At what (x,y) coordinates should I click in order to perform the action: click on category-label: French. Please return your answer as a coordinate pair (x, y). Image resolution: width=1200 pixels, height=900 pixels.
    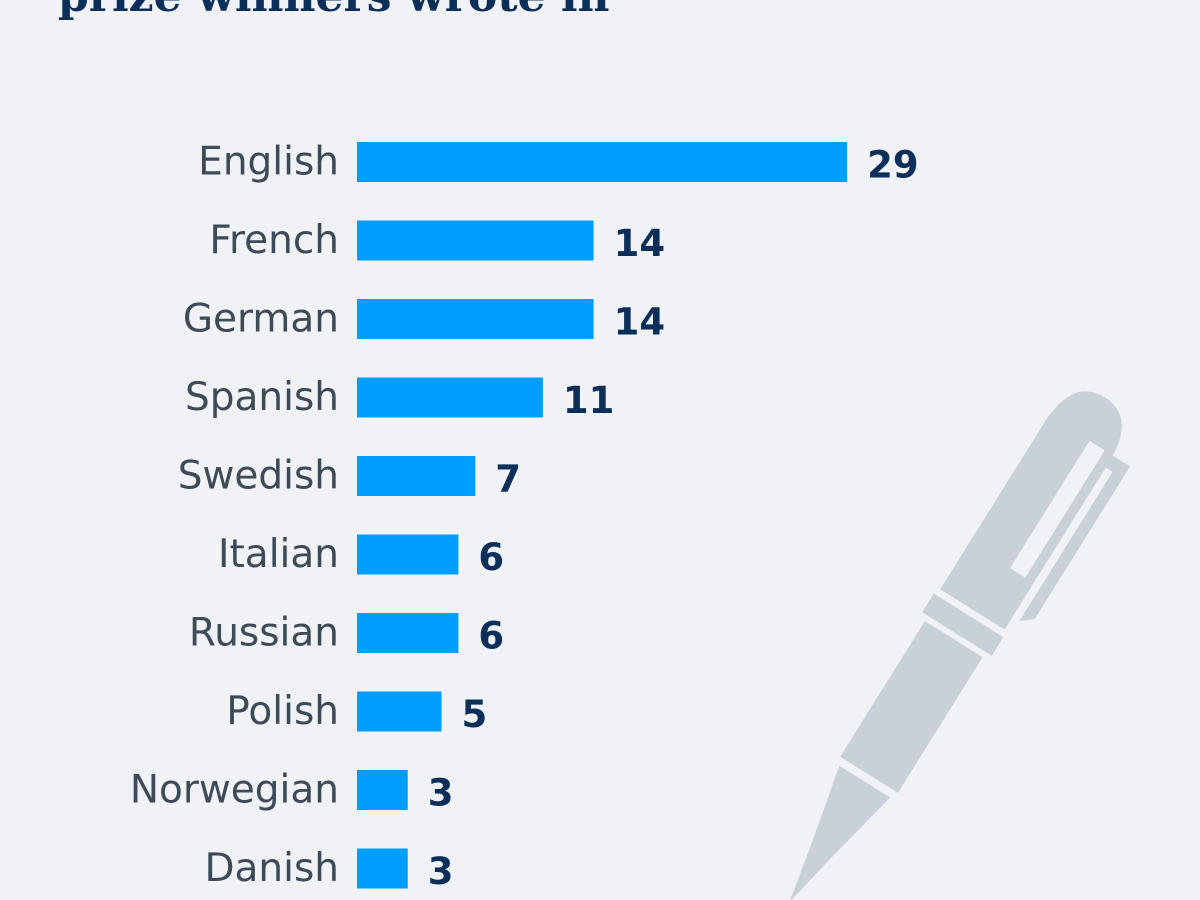
    Looking at the image, I should click on (274, 240).